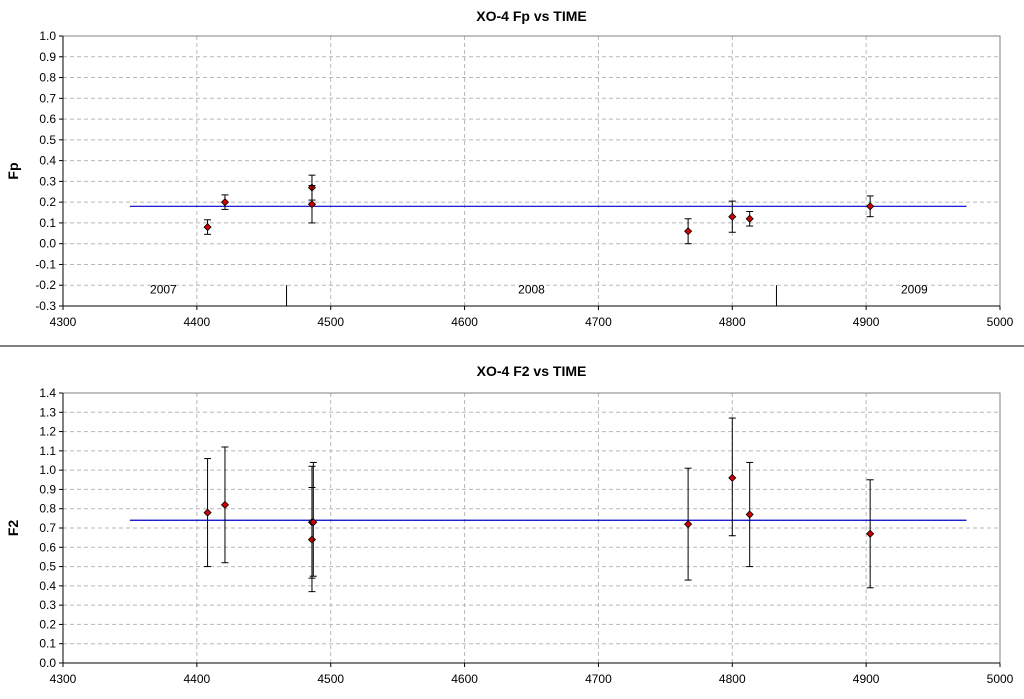  What do you see at coordinates (914, 290) in the screenshot?
I see `year-label: 2009` at bounding box center [914, 290].